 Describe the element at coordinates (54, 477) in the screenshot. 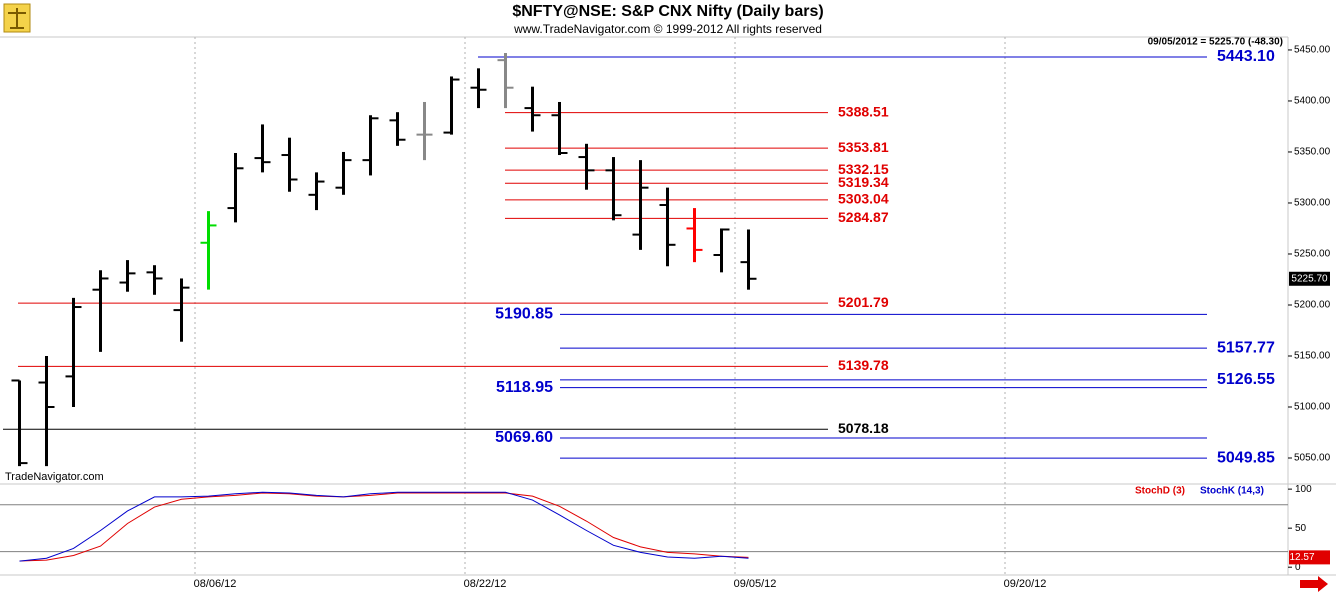

I see `watermark: TradeNavigator.com` at that location.